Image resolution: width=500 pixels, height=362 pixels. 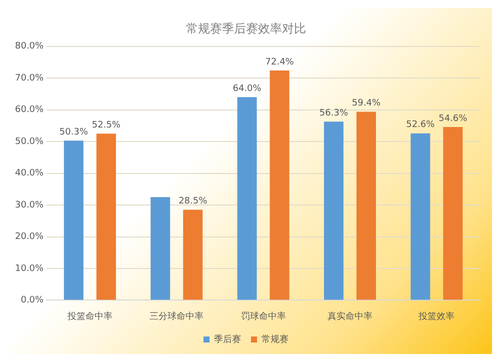 What do you see at coordinates (227, 339) in the screenshot?
I see `legend-label: 季后赛` at bounding box center [227, 339].